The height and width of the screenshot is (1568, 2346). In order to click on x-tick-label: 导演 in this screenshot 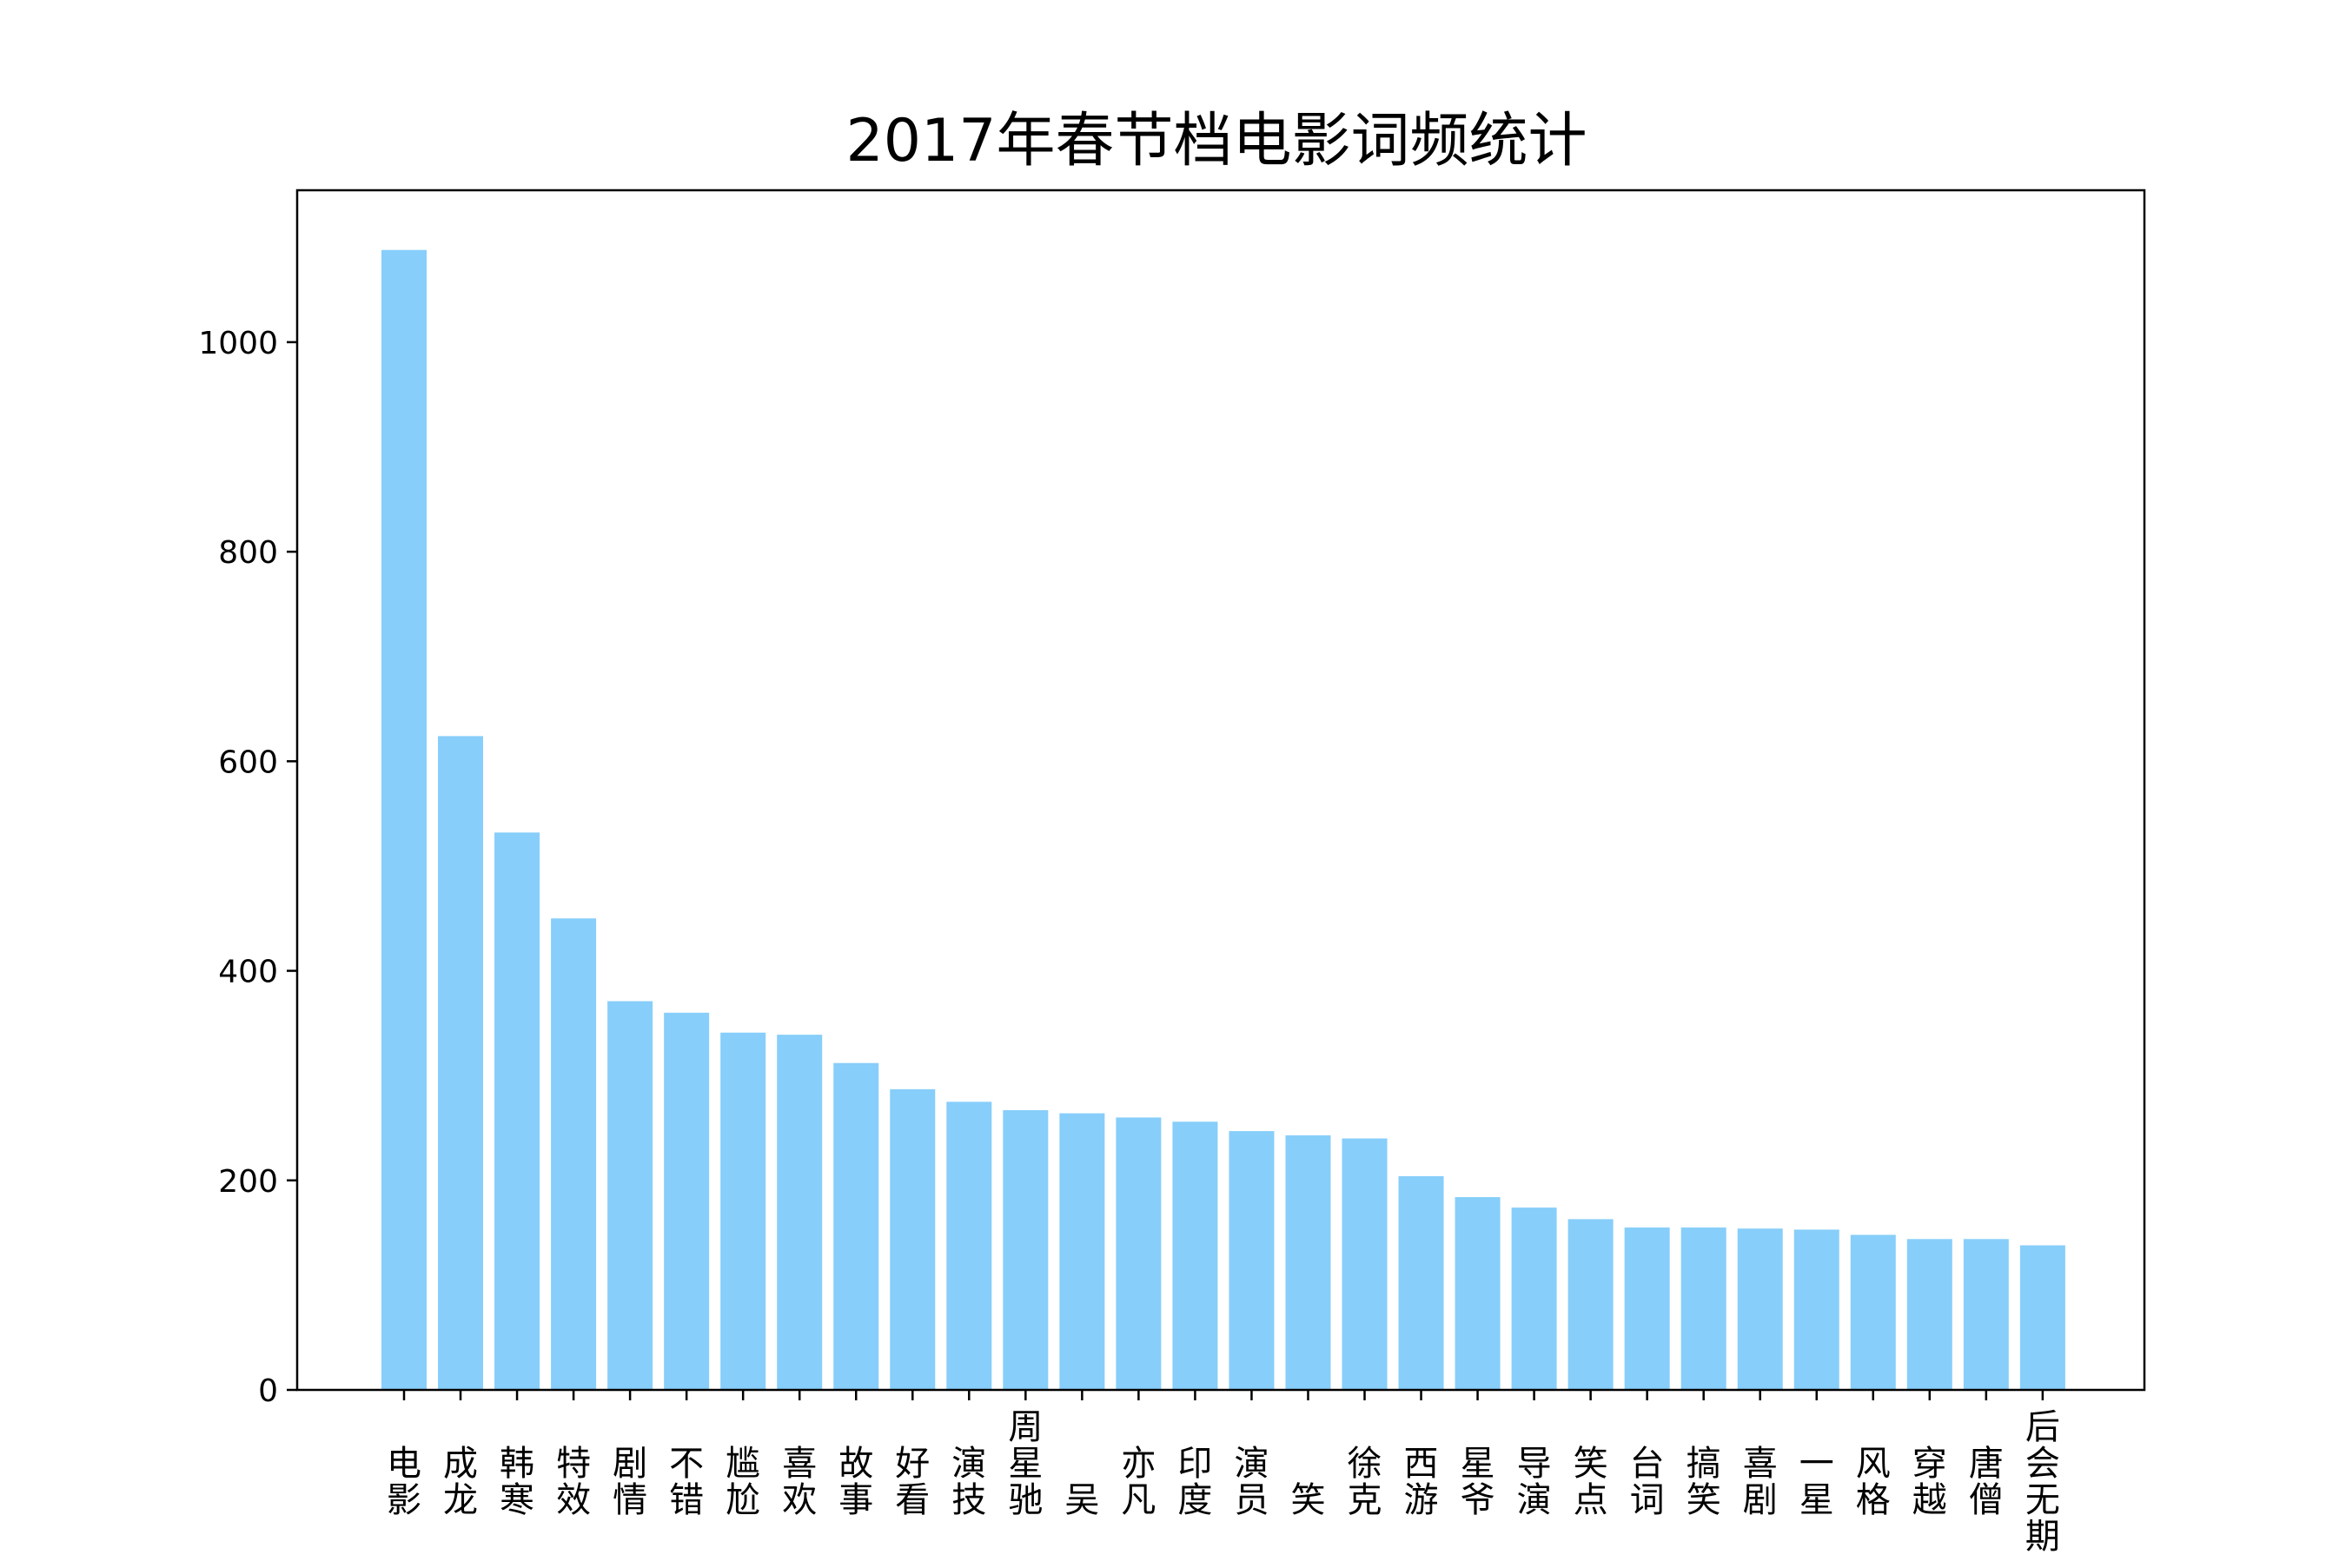, I will do `click(1535, 1482)`.